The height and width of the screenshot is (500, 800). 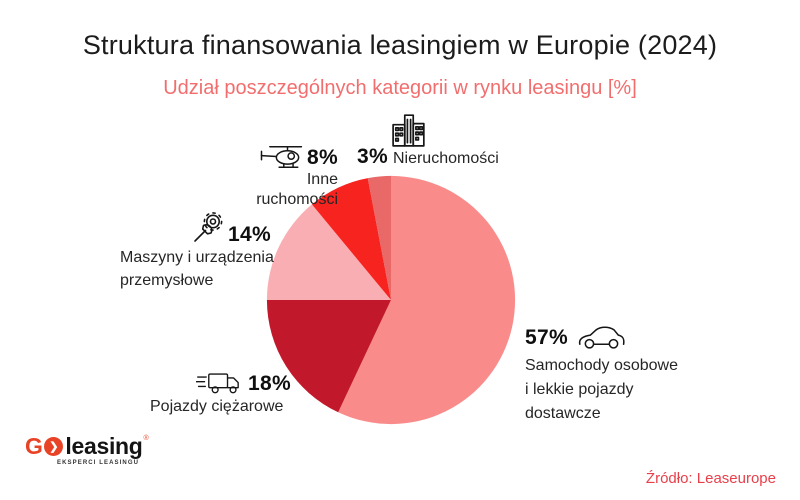 I want to click on truck-icon, so click(x=219, y=383).